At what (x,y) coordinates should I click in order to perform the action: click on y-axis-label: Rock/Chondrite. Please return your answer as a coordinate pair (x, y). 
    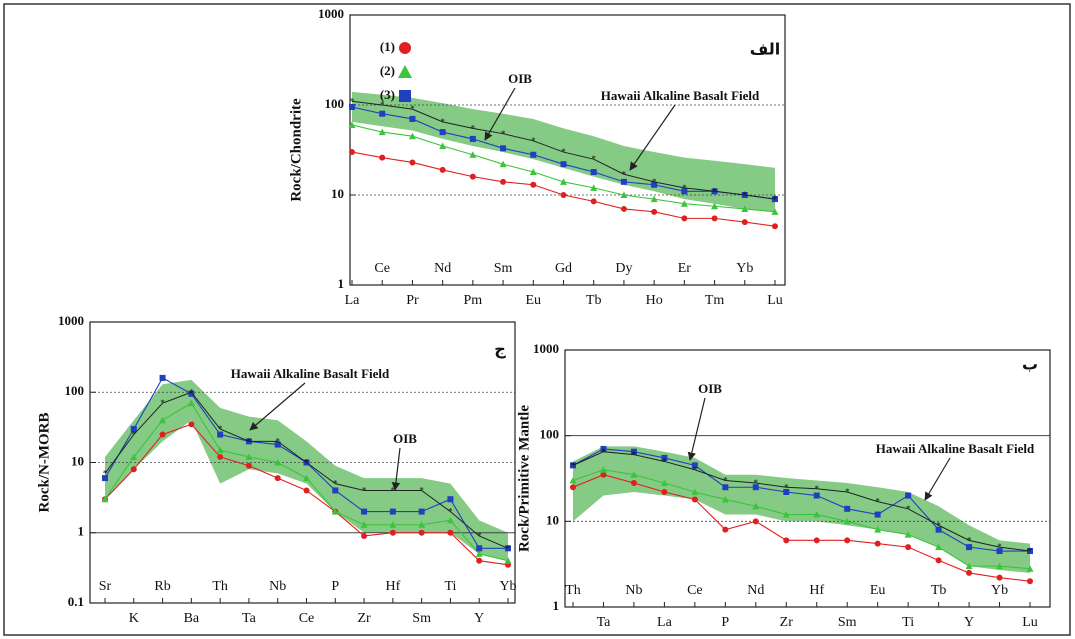
    Looking at the image, I should click on (296, 150).